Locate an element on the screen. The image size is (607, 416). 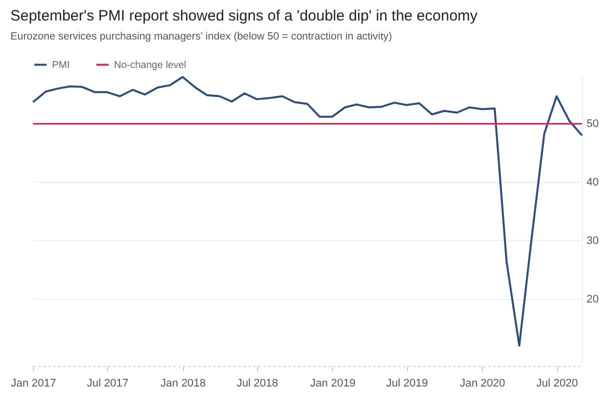
y-tick-label: 20 is located at coordinates (592, 299).